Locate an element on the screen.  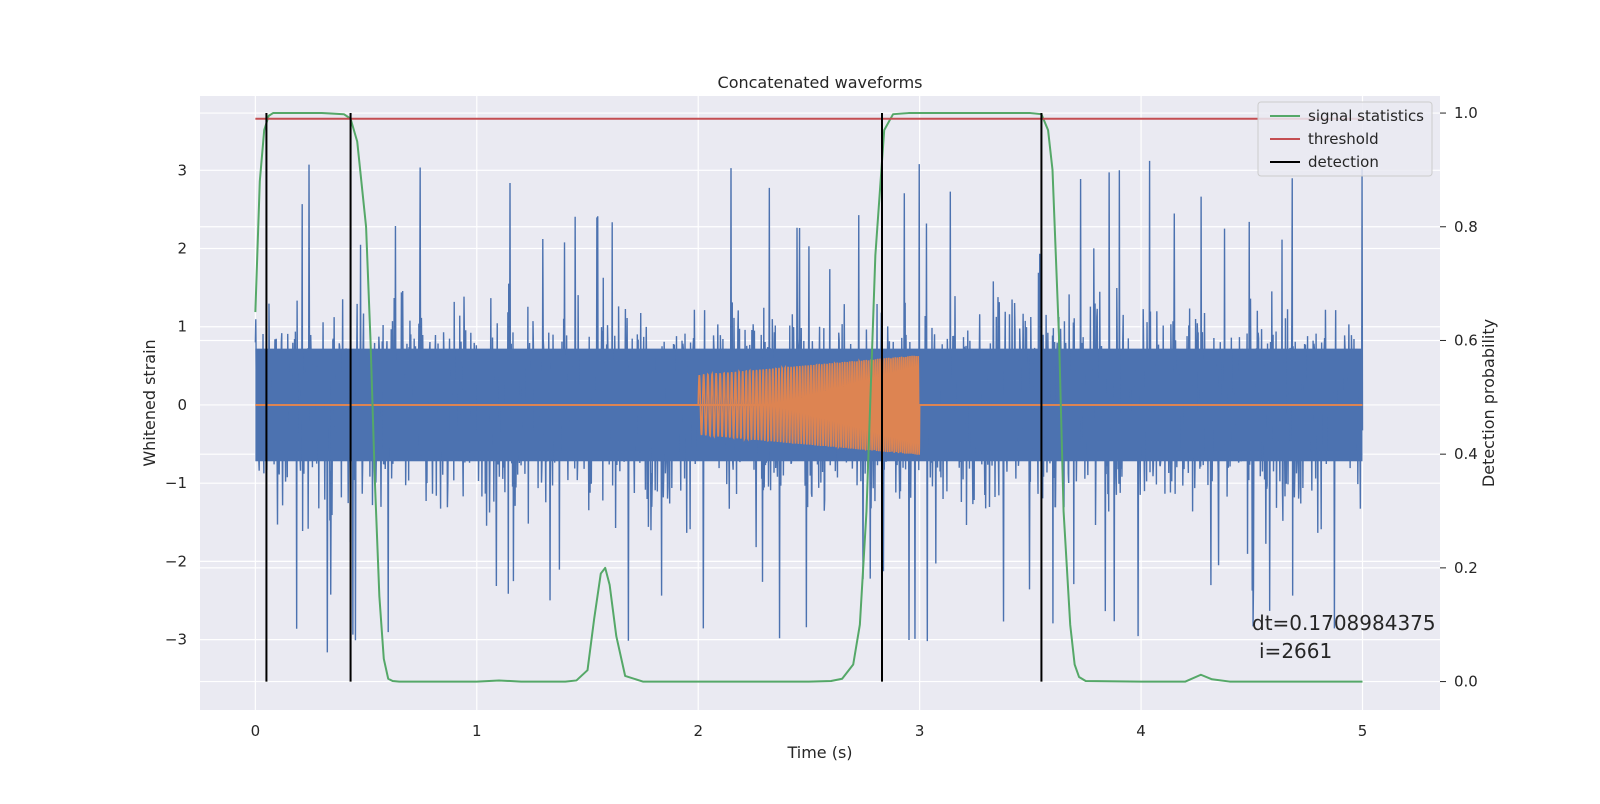
y-tick-label: −2 is located at coordinates (176, 561).